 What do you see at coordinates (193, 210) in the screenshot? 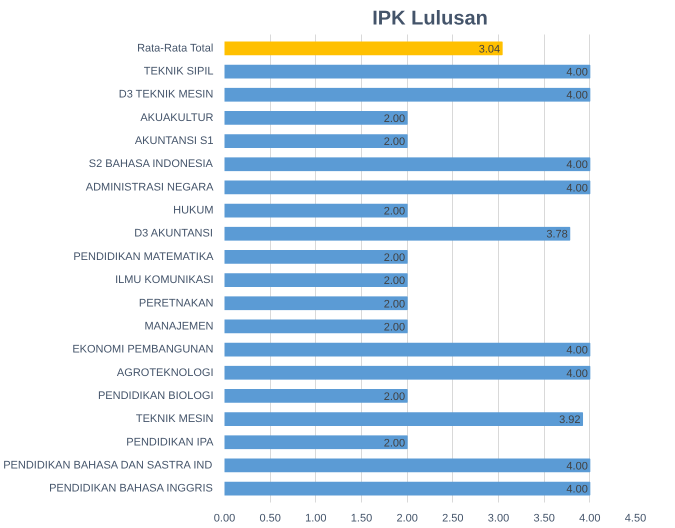
I see `y-tick-label: HUKUM` at bounding box center [193, 210].